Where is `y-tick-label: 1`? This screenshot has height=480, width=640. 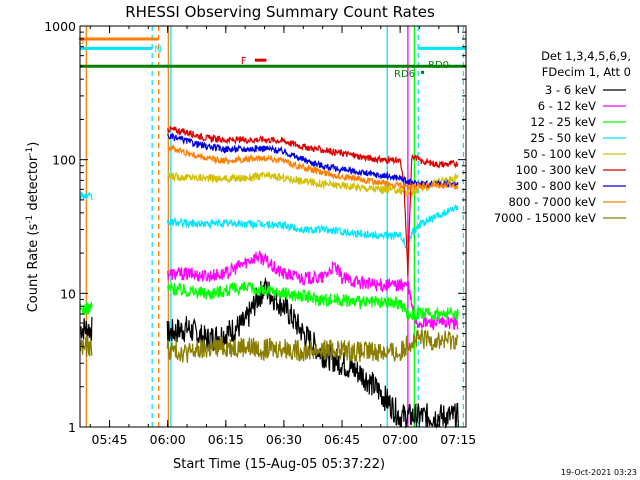 y-tick-label: 1 is located at coordinates (72, 427).